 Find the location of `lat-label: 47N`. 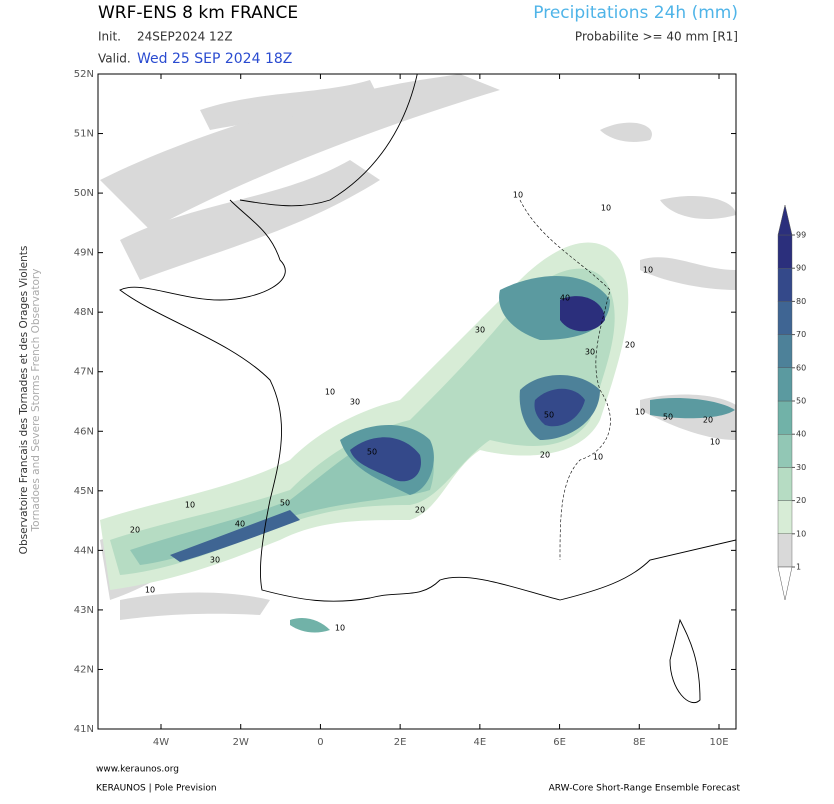

lat-label: 47N is located at coordinates (84, 372).